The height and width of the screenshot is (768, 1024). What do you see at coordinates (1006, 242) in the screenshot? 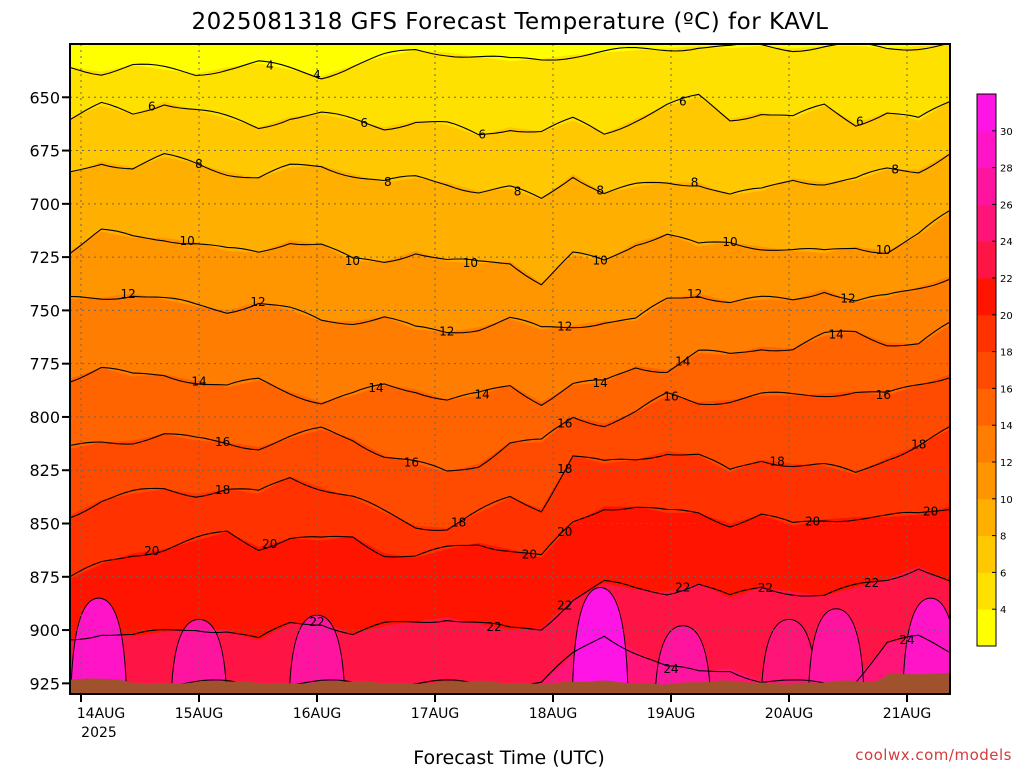
I see `colorbar-label-24: 24` at bounding box center [1006, 242].